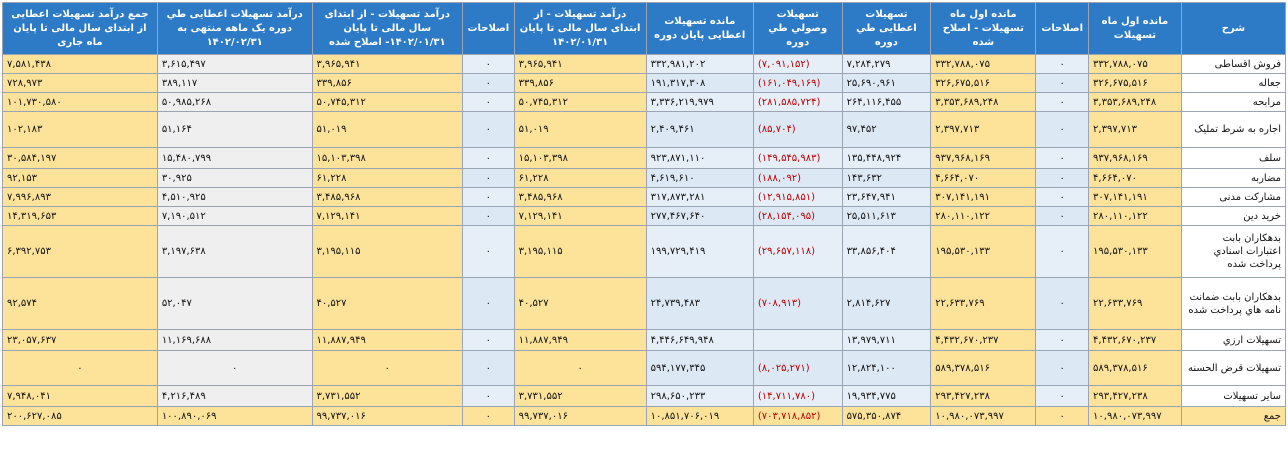 Image resolution: width=1288 pixels, height=453 pixels. I want to click on table-cell: ۲۳,۰۵۷,۶۳۷, so click(80, 340).